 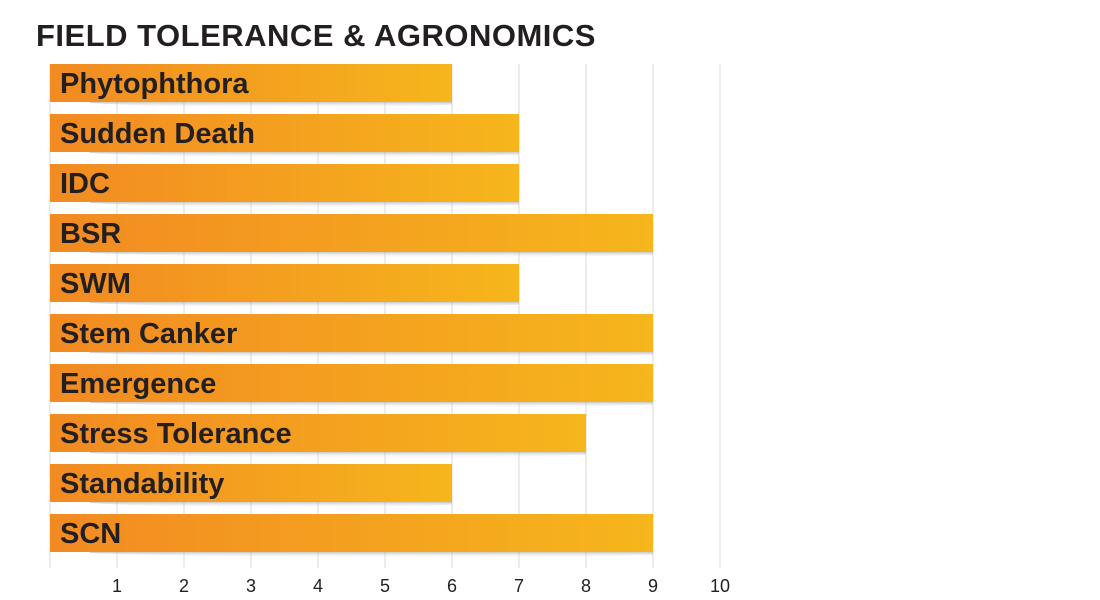 I want to click on x-tick-label: 7, so click(x=519, y=586).